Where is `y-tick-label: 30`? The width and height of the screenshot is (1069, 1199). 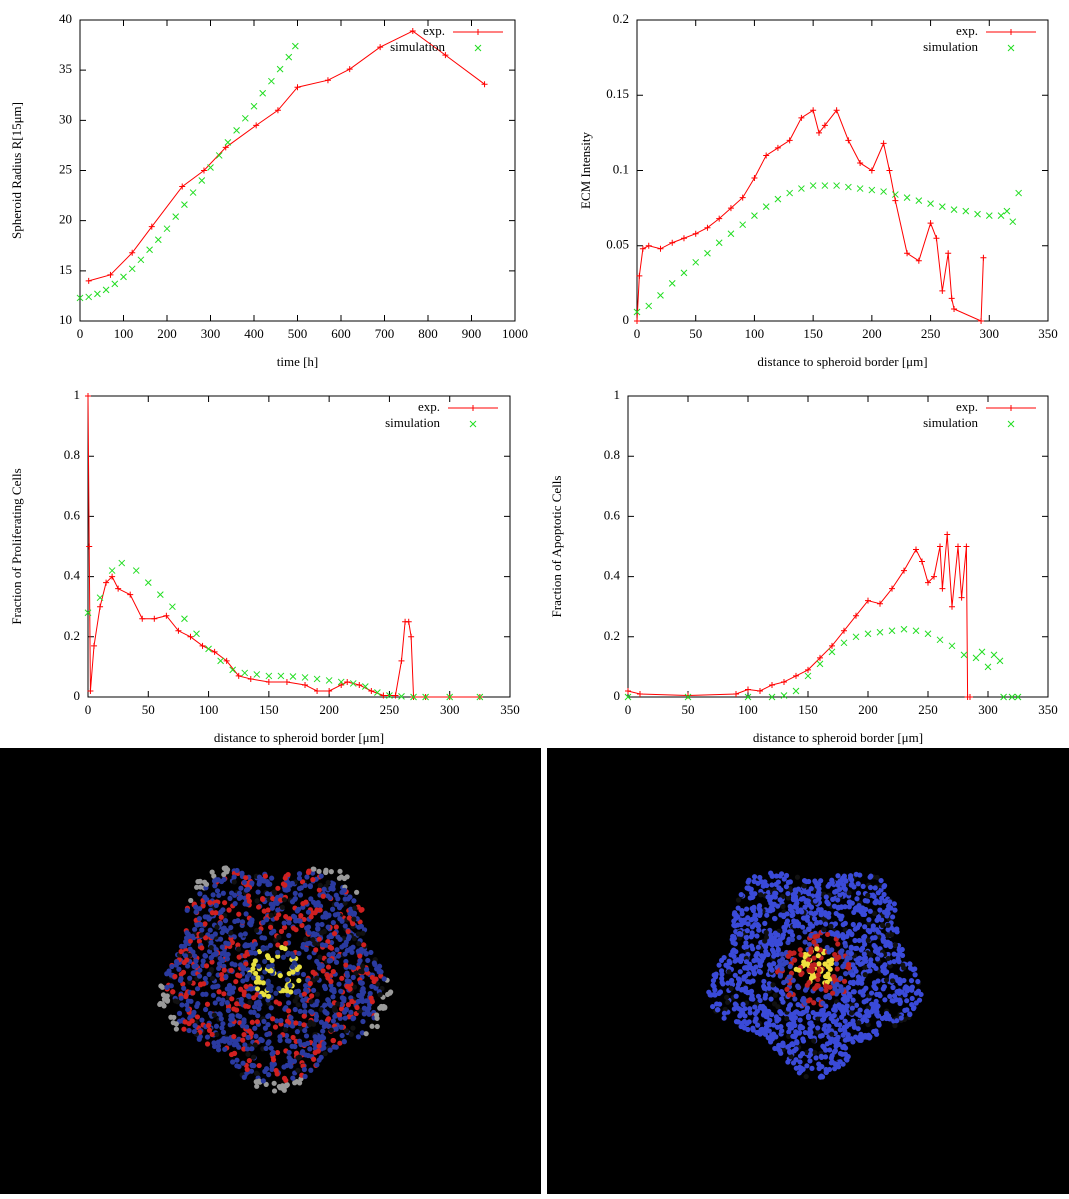
y-tick-label: 30 is located at coordinates (65, 118).